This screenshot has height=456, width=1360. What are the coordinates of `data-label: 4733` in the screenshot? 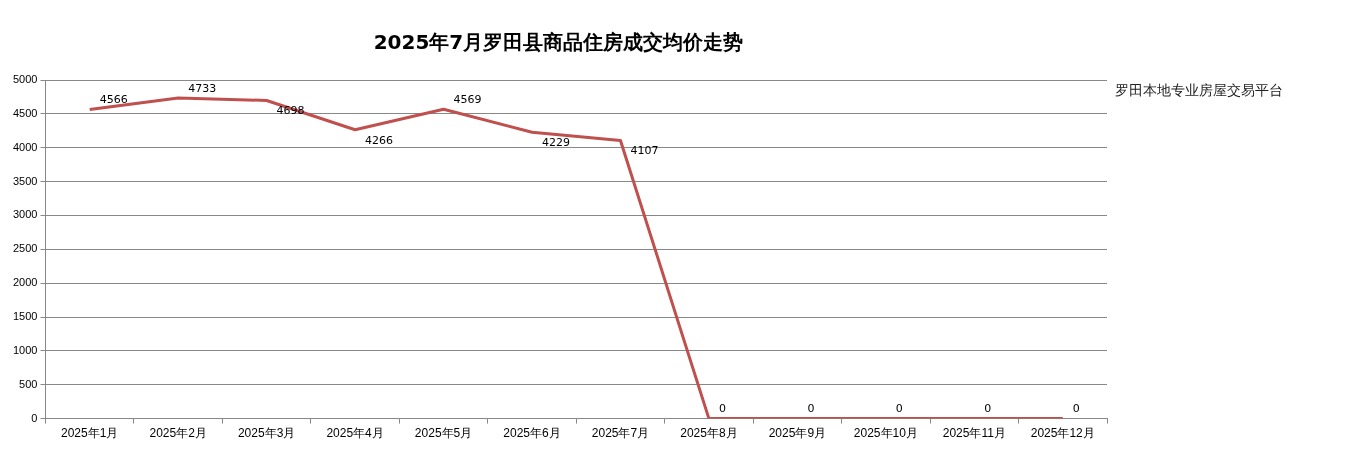 It's located at (202, 88).